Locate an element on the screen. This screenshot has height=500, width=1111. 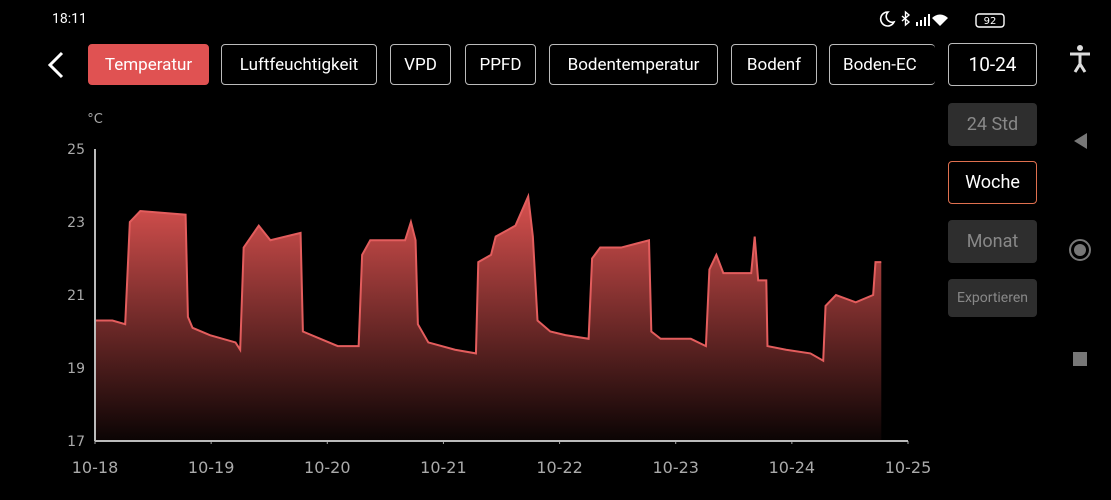
x-tick-label: 10-22 is located at coordinates (559, 467).